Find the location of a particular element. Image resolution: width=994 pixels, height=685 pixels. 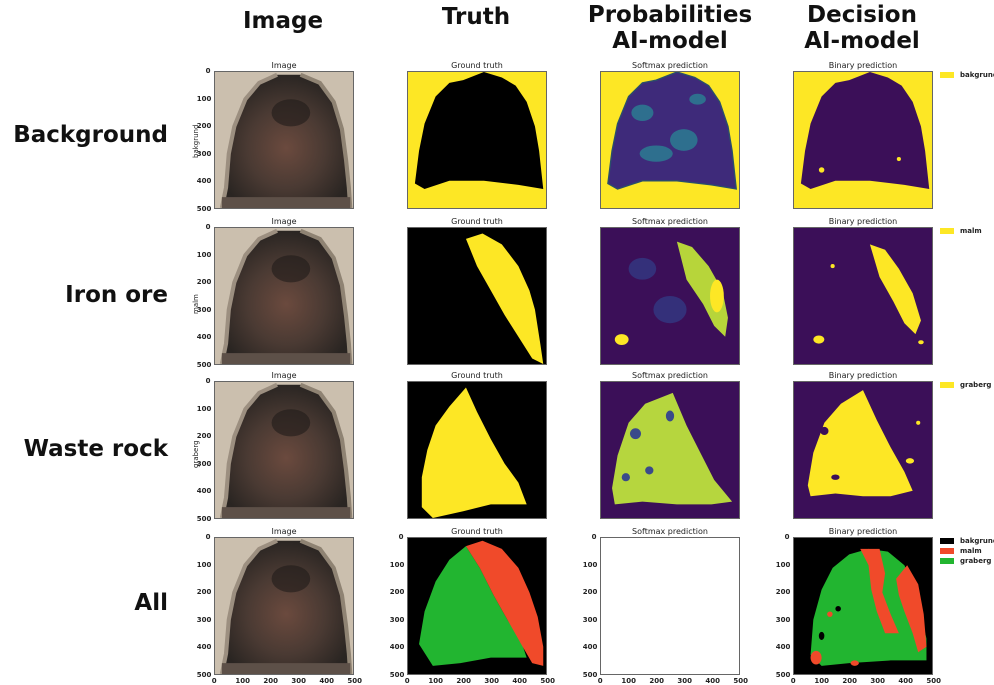

legend: malm is located at coordinates (961, 231).